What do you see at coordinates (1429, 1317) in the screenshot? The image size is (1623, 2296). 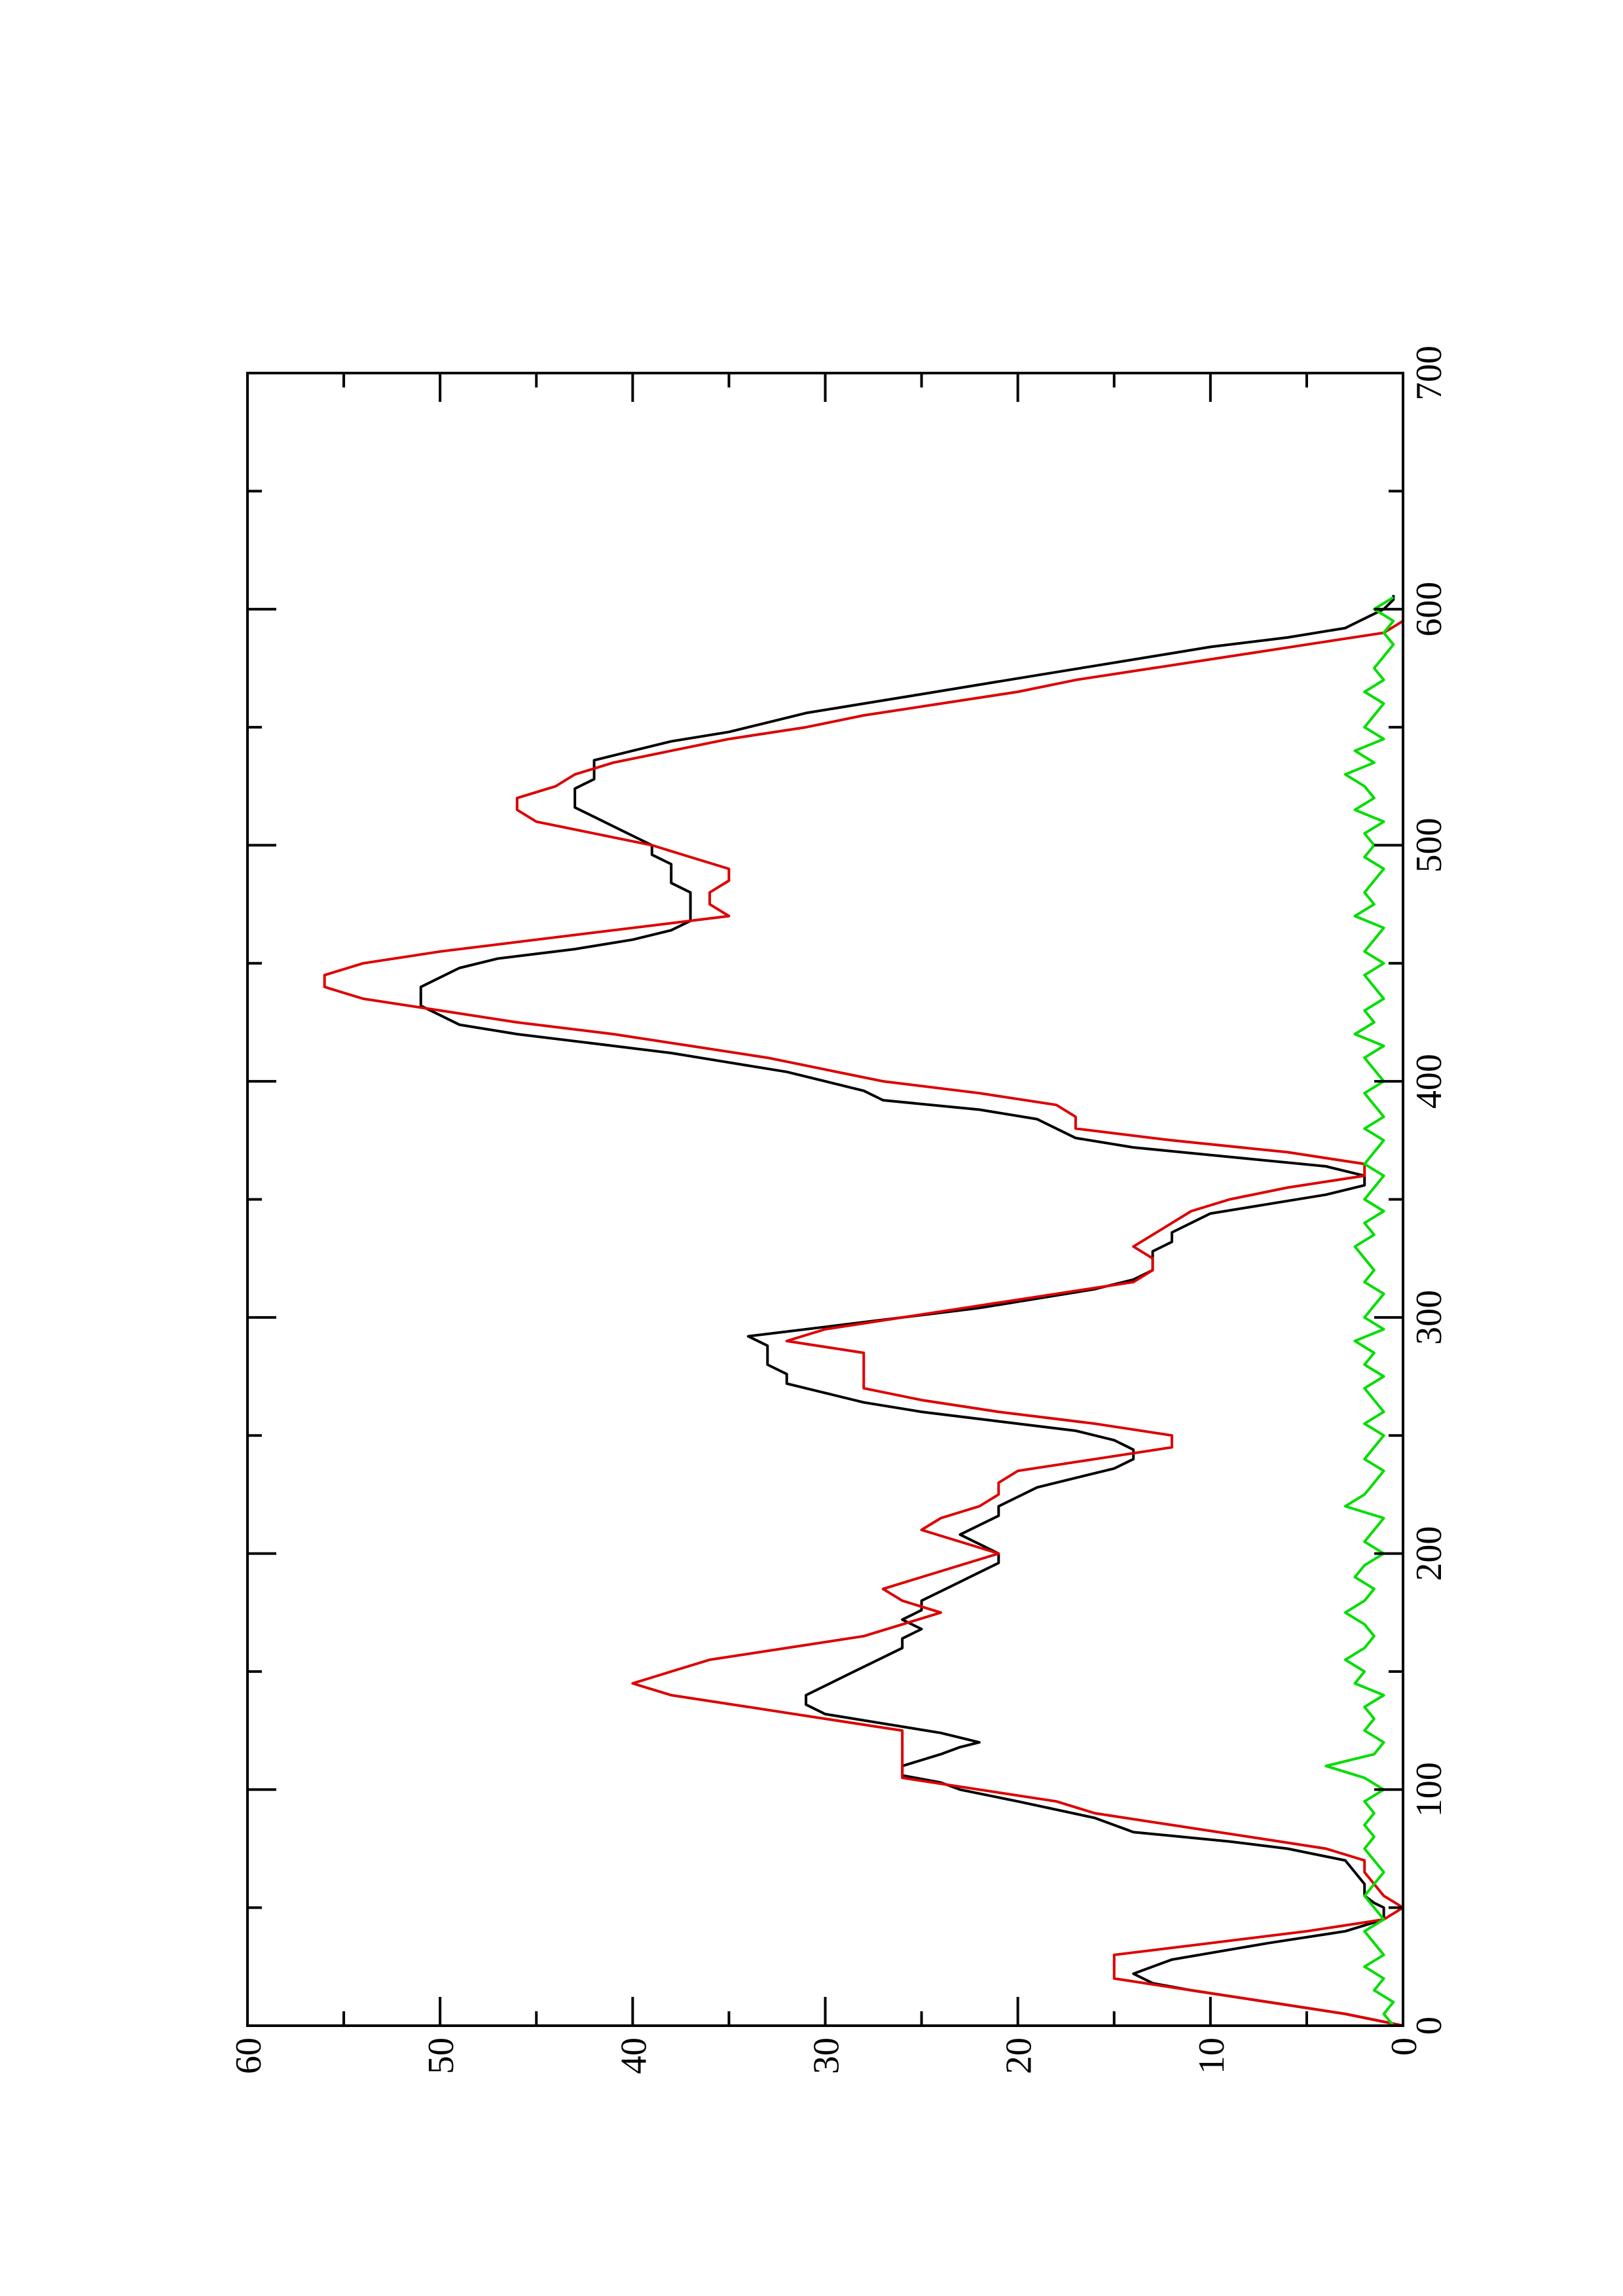 I see `x-tick-label: 300` at bounding box center [1429, 1317].